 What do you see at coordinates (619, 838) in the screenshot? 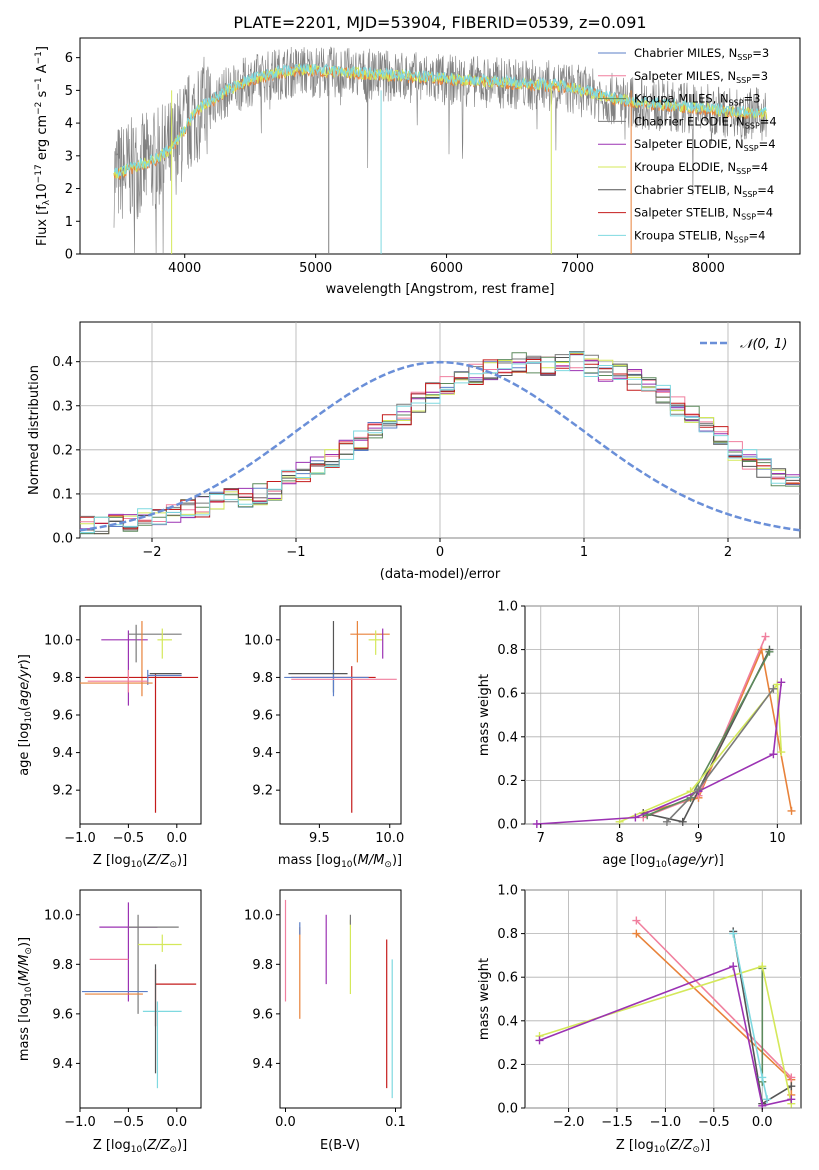
I see `massweight-vs-age-xtick-label: 8` at bounding box center [619, 838].